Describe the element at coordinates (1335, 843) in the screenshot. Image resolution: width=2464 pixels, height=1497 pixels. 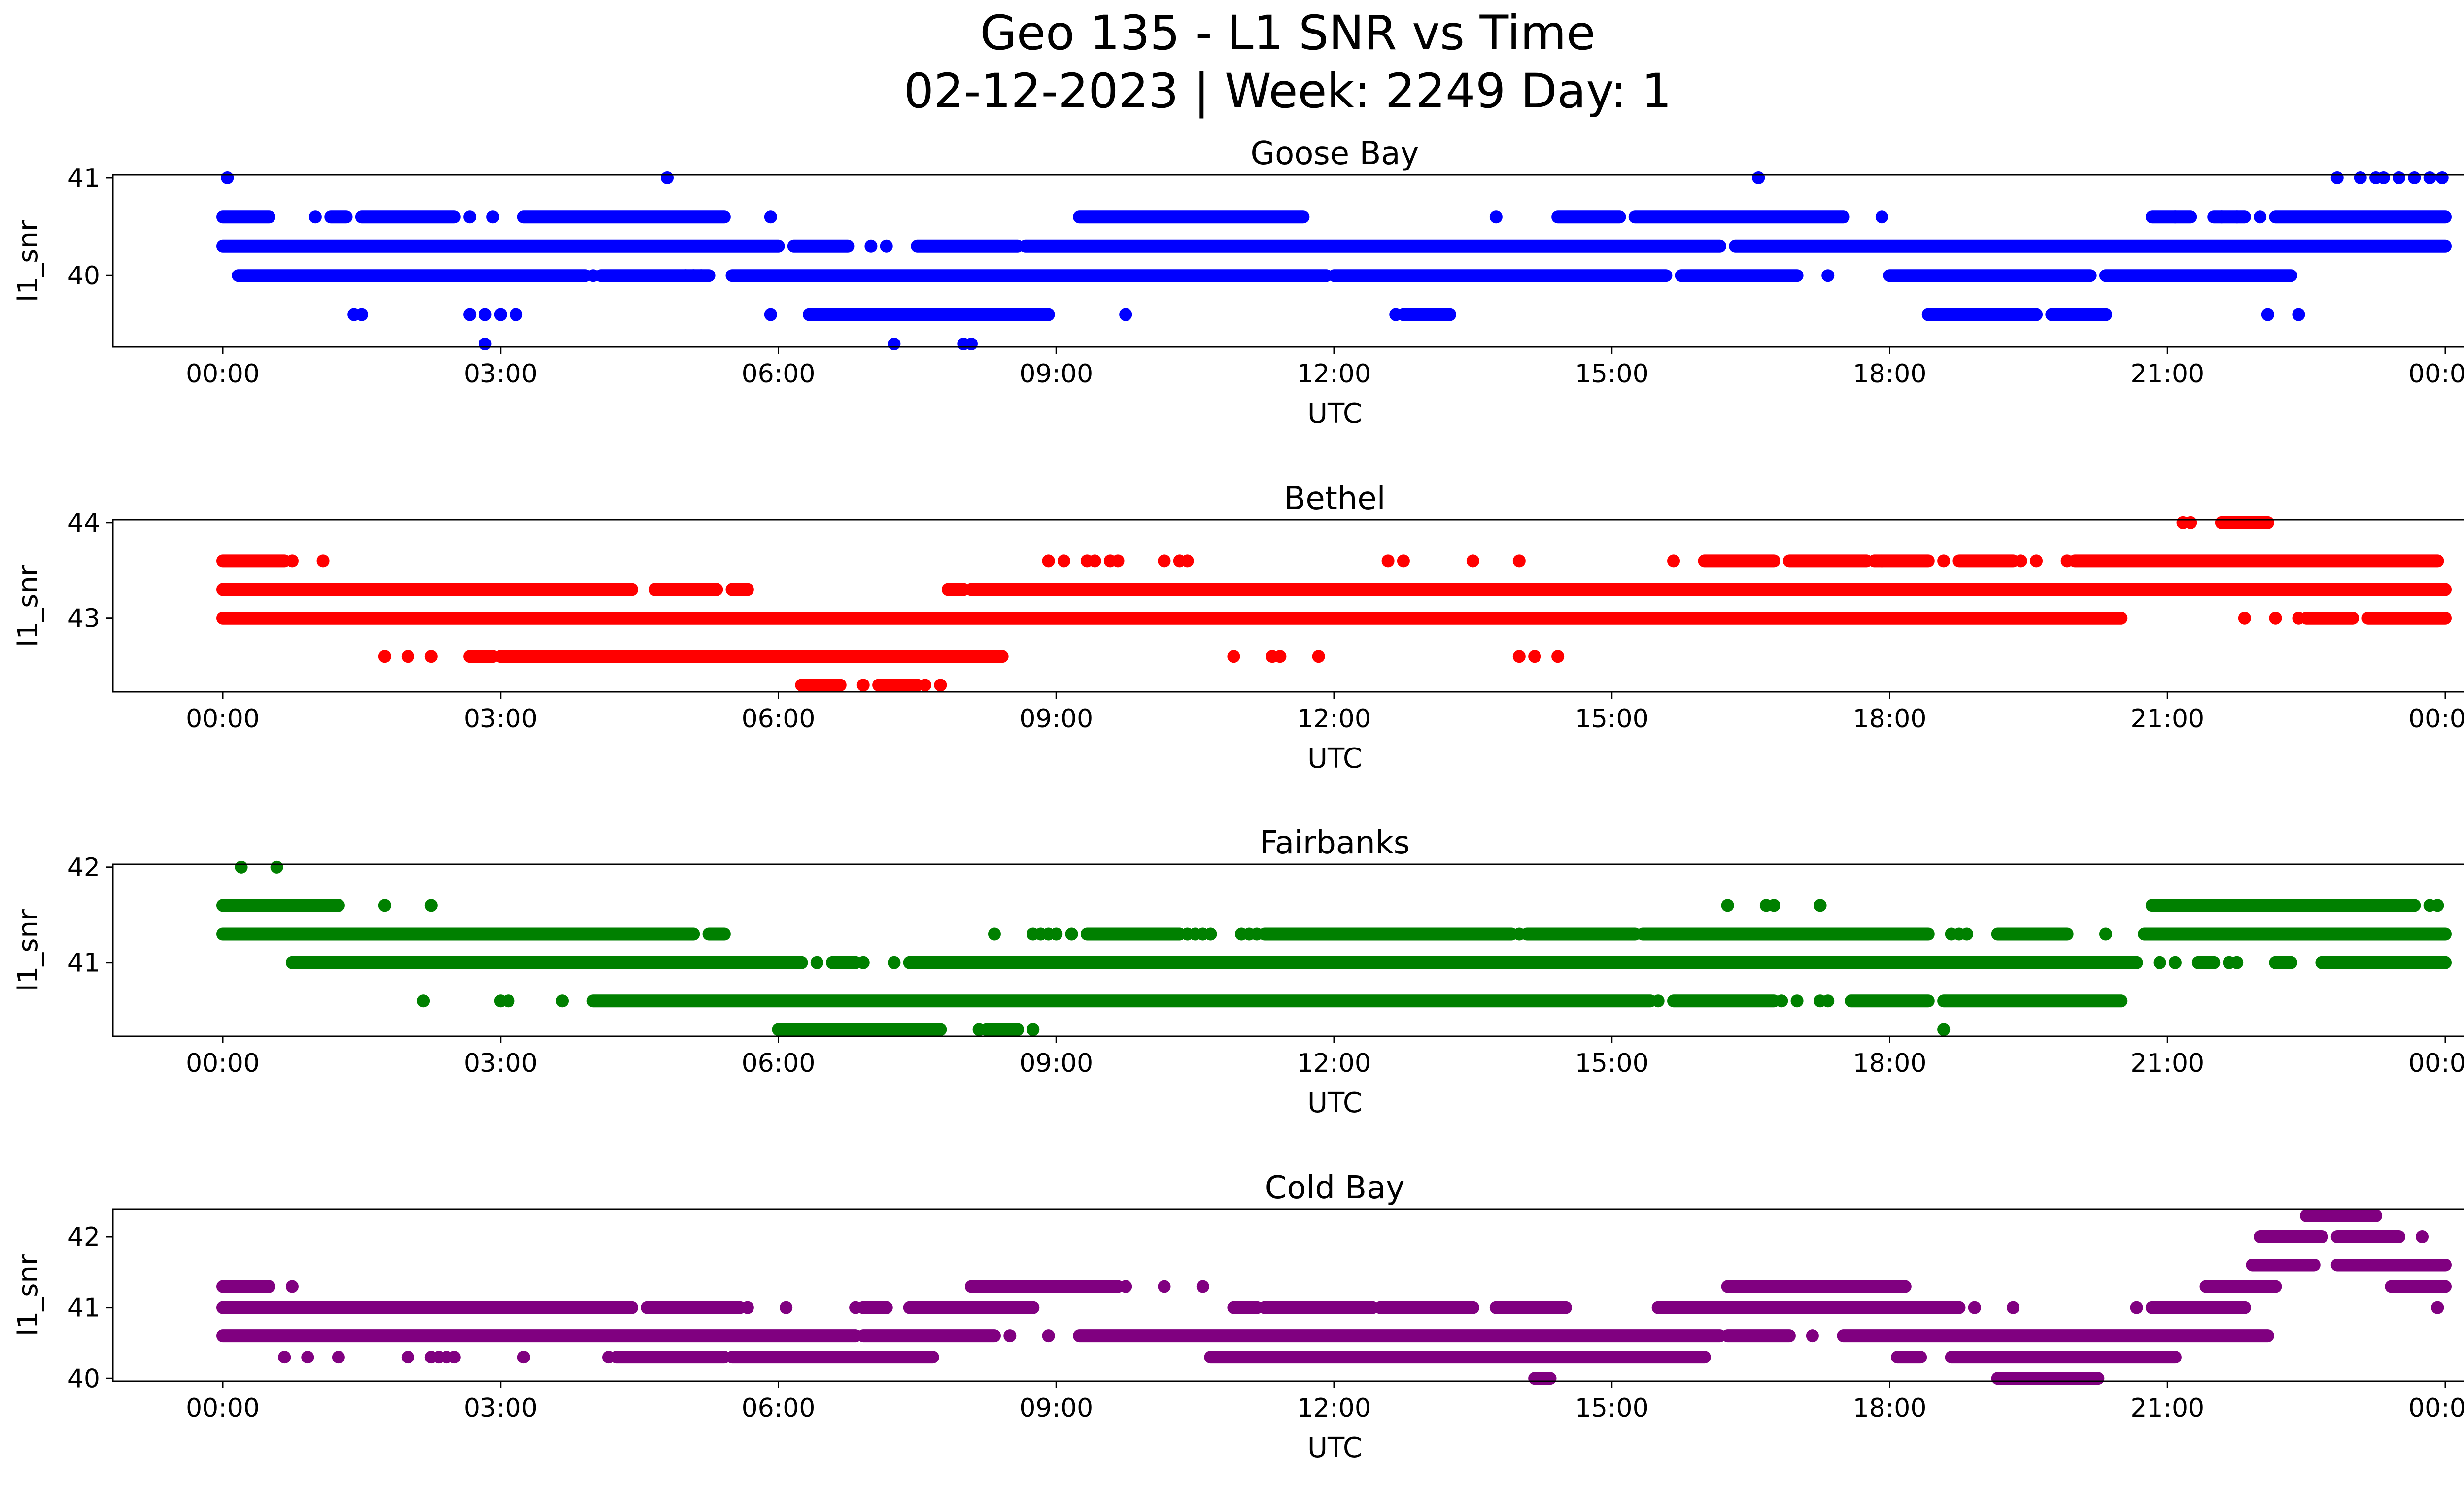
I see `subplot-title: Fairbanks` at that location.